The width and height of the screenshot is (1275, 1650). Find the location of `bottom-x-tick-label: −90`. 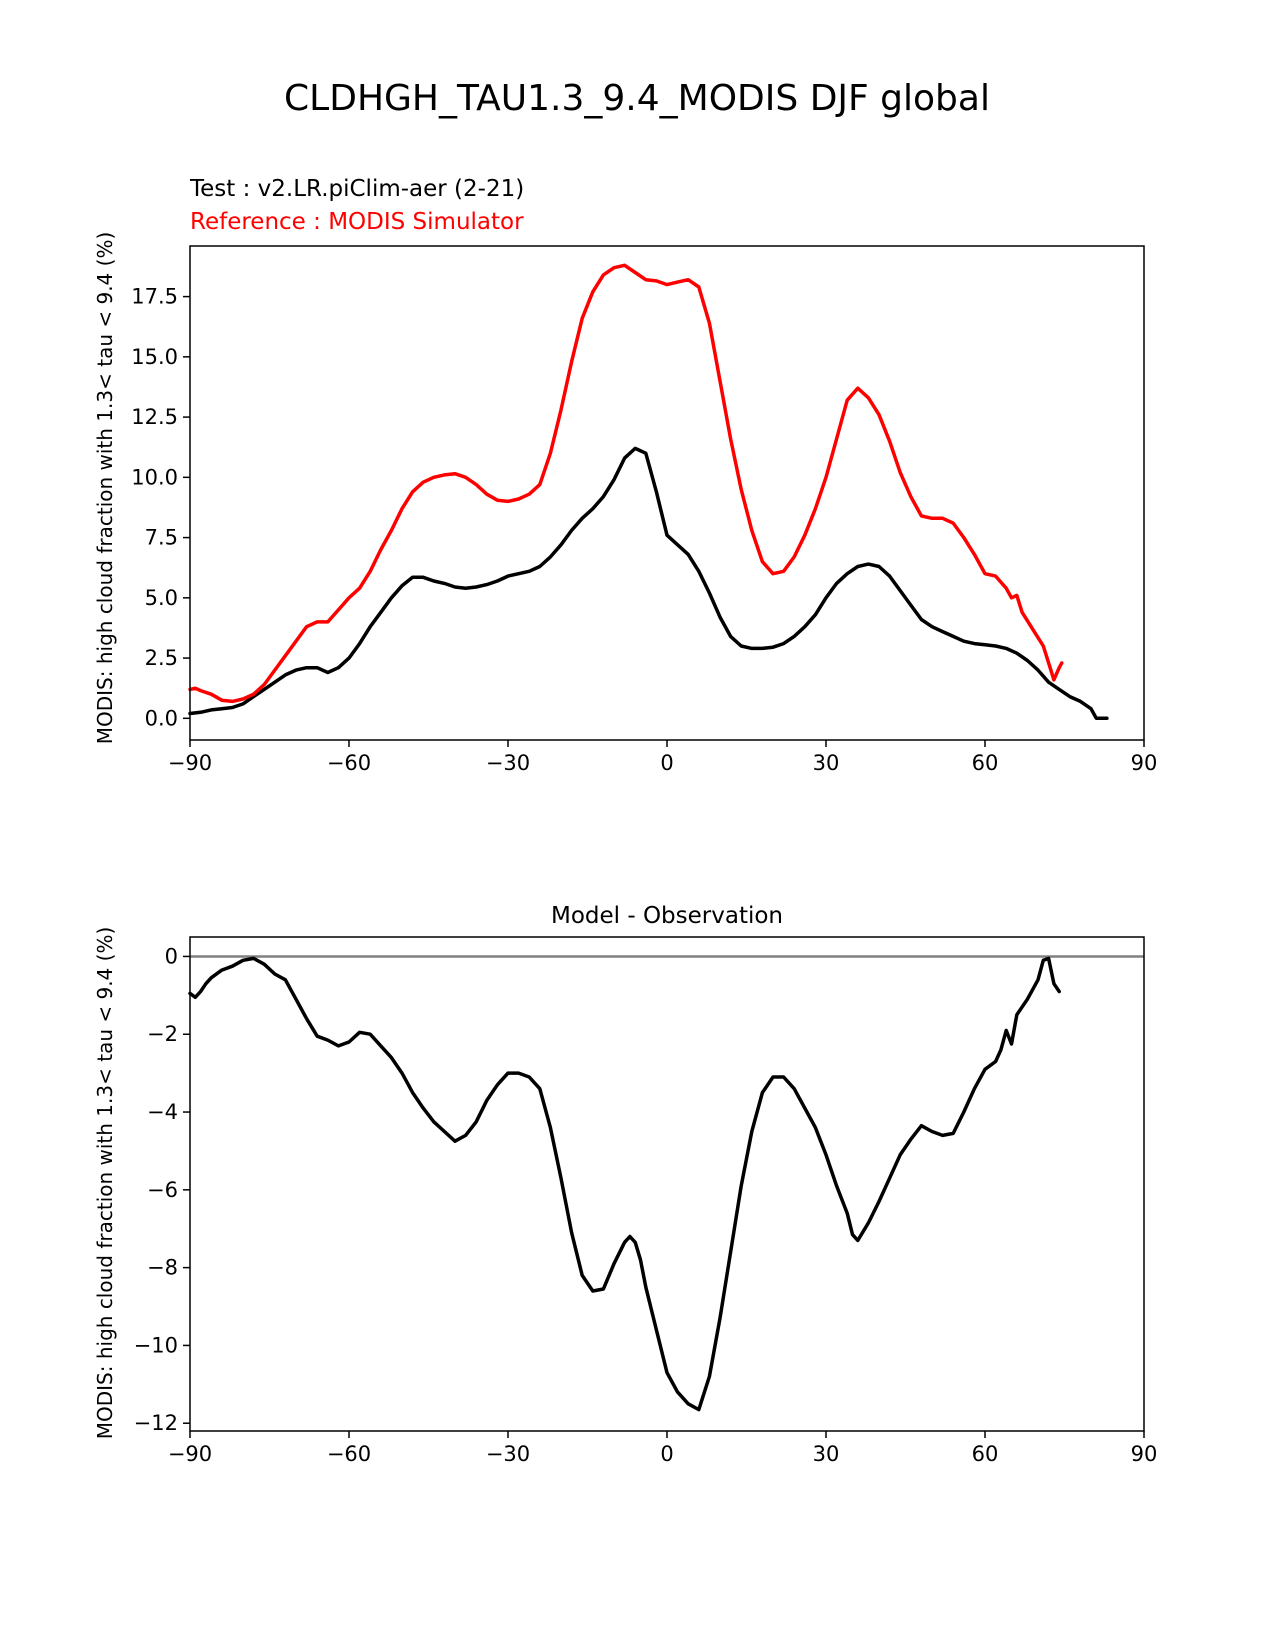

bottom-x-tick-label: −90 is located at coordinates (190, 1454).